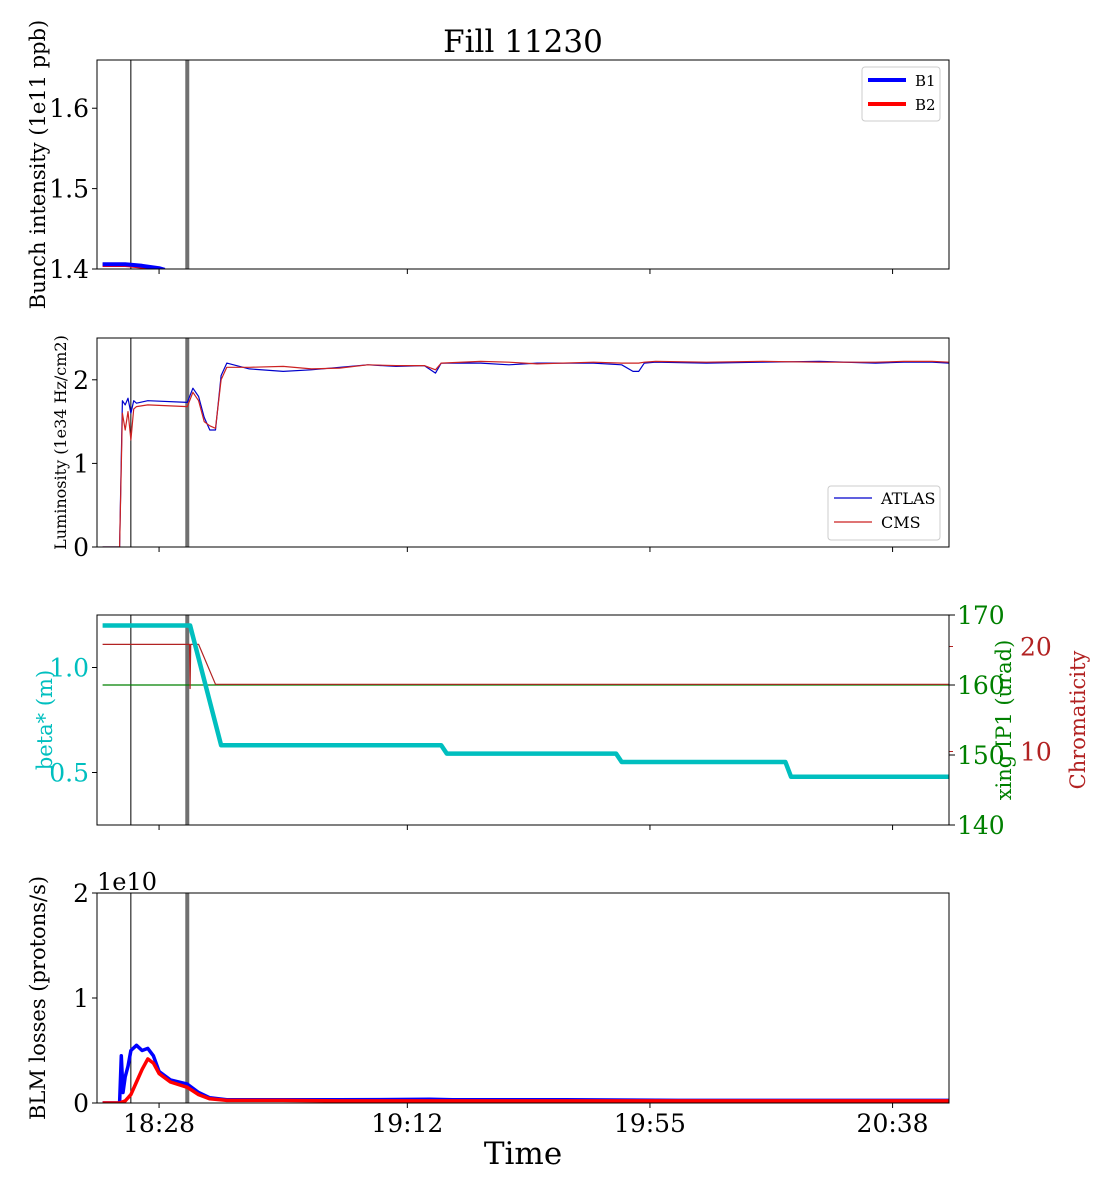  What do you see at coordinates (69, 269) in the screenshot?
I see `y-tick-label: 1.4` at bounding box center [69, 269].